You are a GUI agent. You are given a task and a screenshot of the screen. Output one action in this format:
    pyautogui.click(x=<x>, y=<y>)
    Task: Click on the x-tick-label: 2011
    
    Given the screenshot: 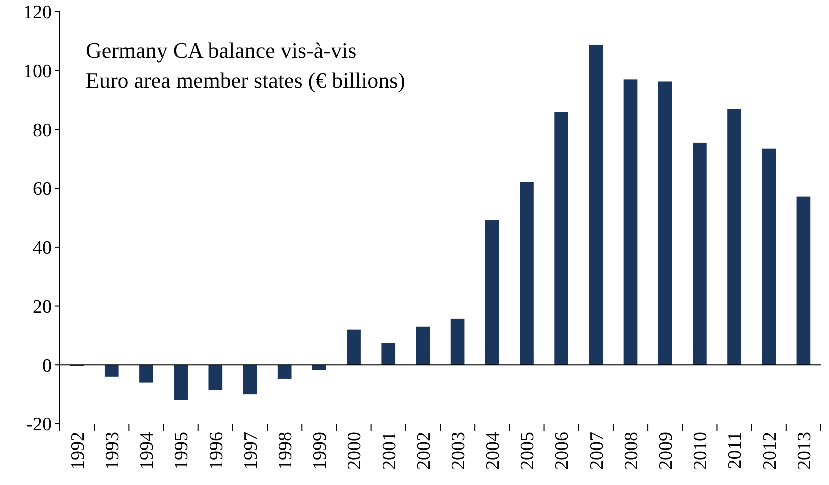 What is the action you would take?
    pyautogui.click(x=735, y=451)
    